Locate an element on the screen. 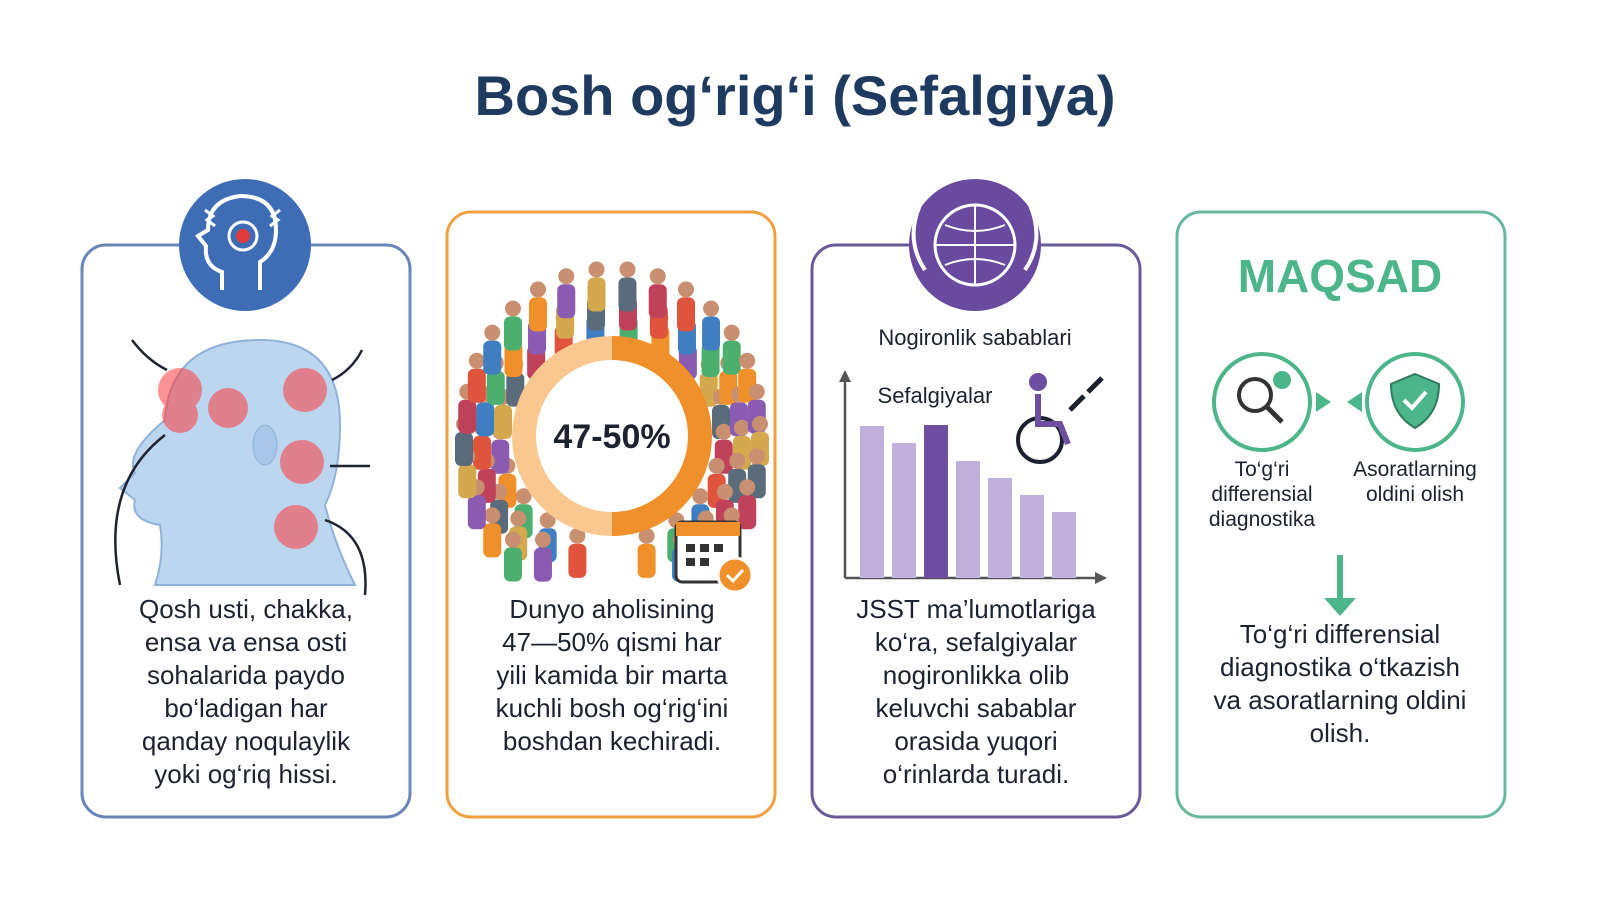  goal-item: differensial is located at coordinates (1261, 494).